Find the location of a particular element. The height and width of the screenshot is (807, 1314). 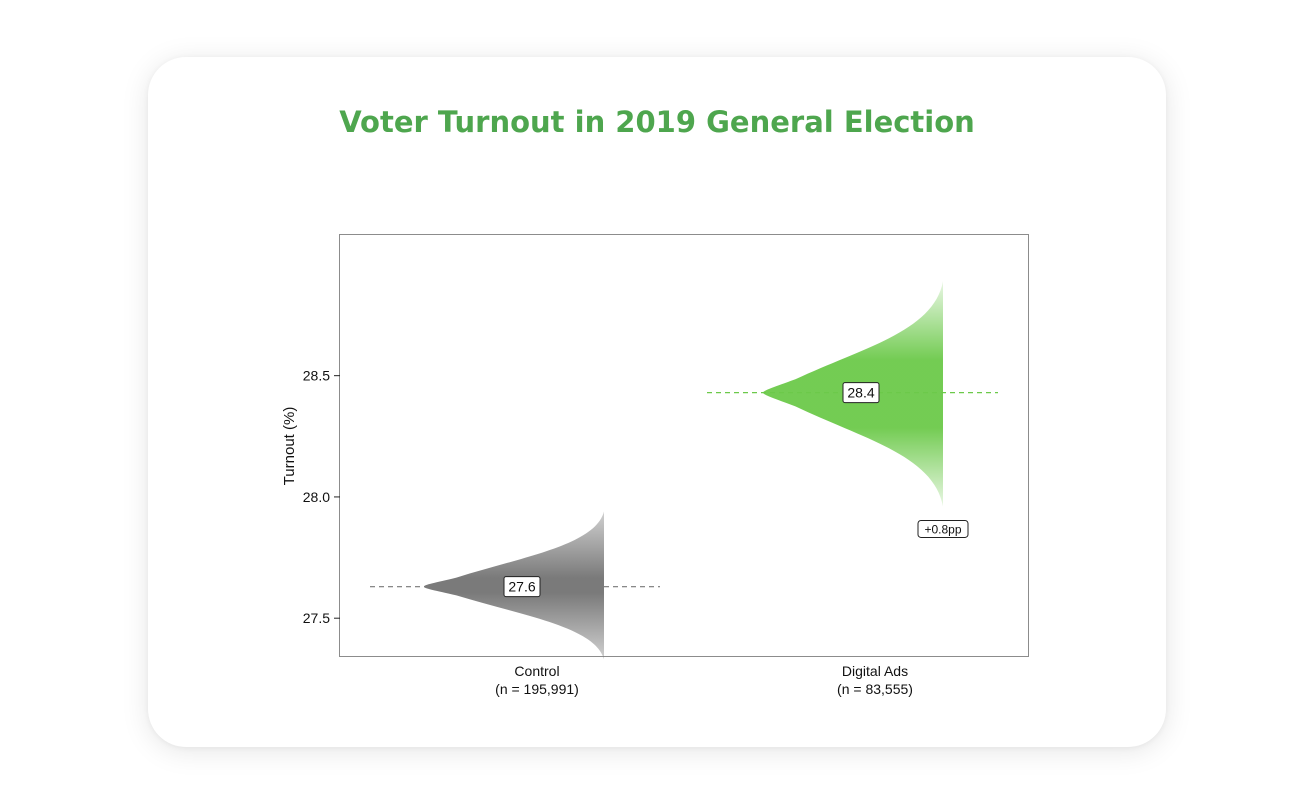

x-category-sublabel: (n = 195,991) is located at coordinates (537, 689).